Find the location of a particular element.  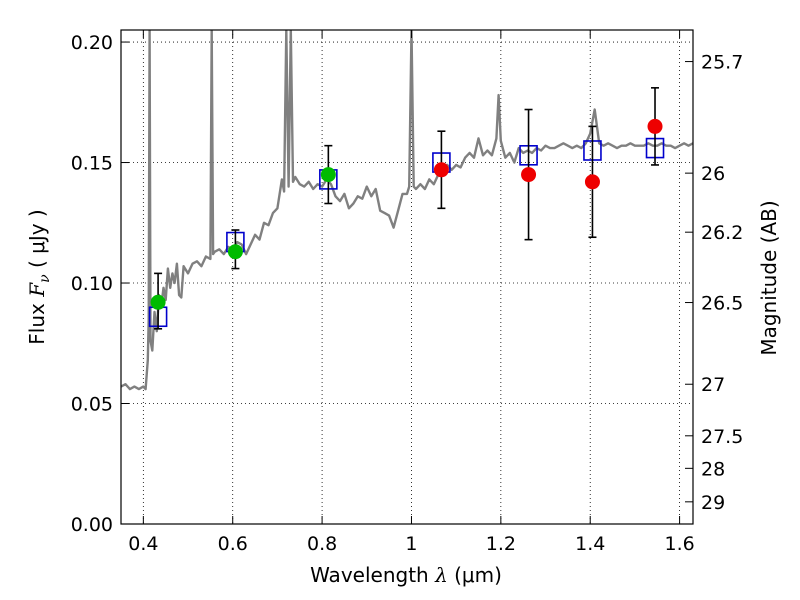

y2-tick-label: 26.5 is located at coordinates (722, 304).